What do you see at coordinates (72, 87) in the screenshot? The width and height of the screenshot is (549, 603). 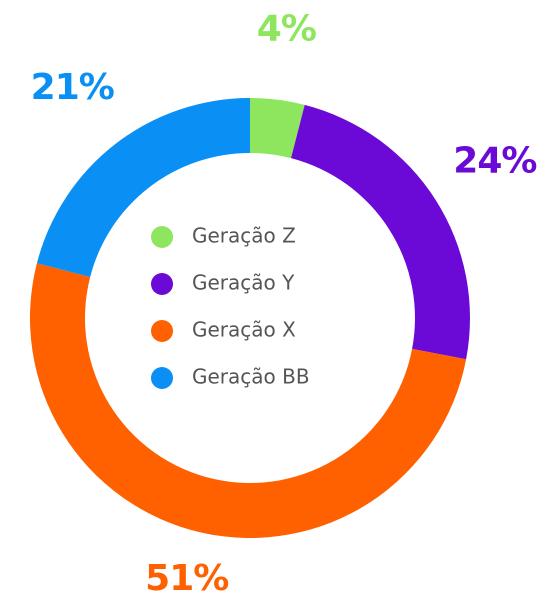 I see `data-label: 21%` at bounding box center [72, 87].